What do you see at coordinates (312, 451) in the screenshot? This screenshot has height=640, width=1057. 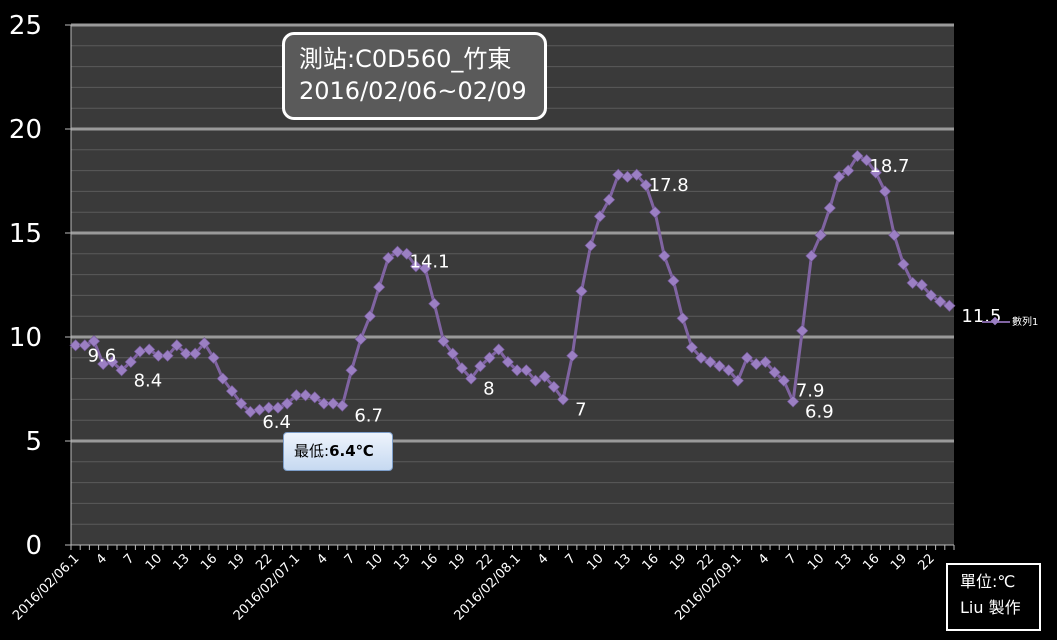 I see `min-temp-prefix: 最低:` at bounding box center [312, 451].